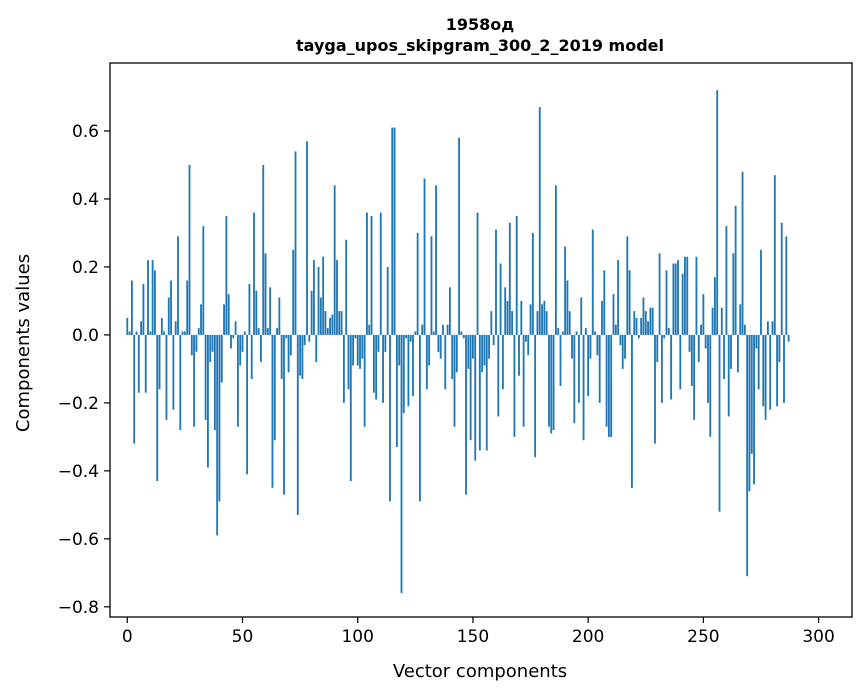 The height and width of the screenshot is (696, 867). Describe the element at coordinates (23, 343) in the screenshot. I see `y-axis-label: Components values` at that location.